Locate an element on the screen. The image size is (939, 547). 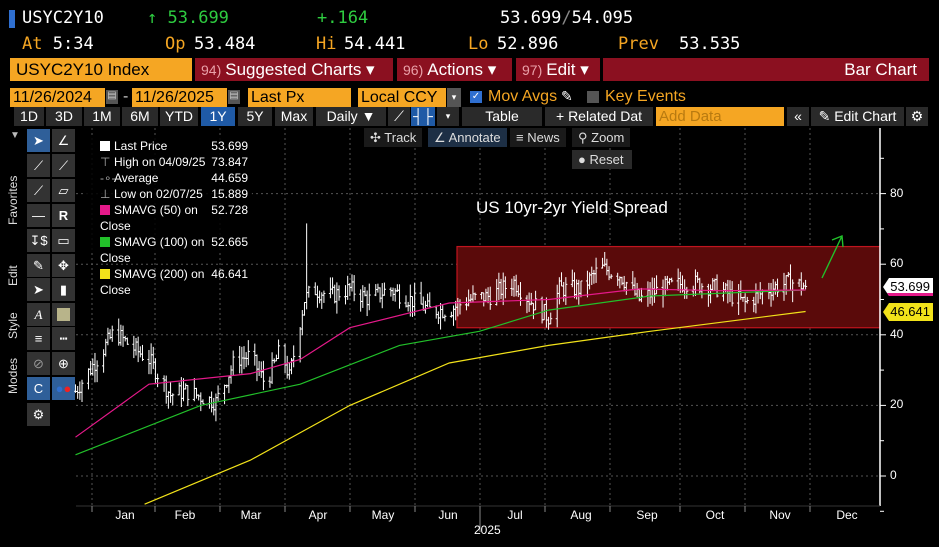
pencil-tool-icon: ✎ is located at coordinates (38, 265).